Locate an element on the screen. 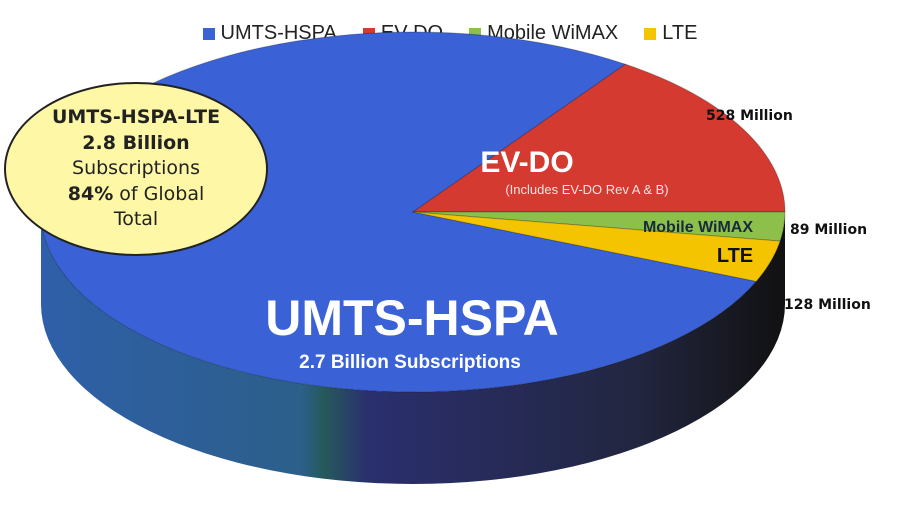  slice-lte is located at coordinates (596, 246).